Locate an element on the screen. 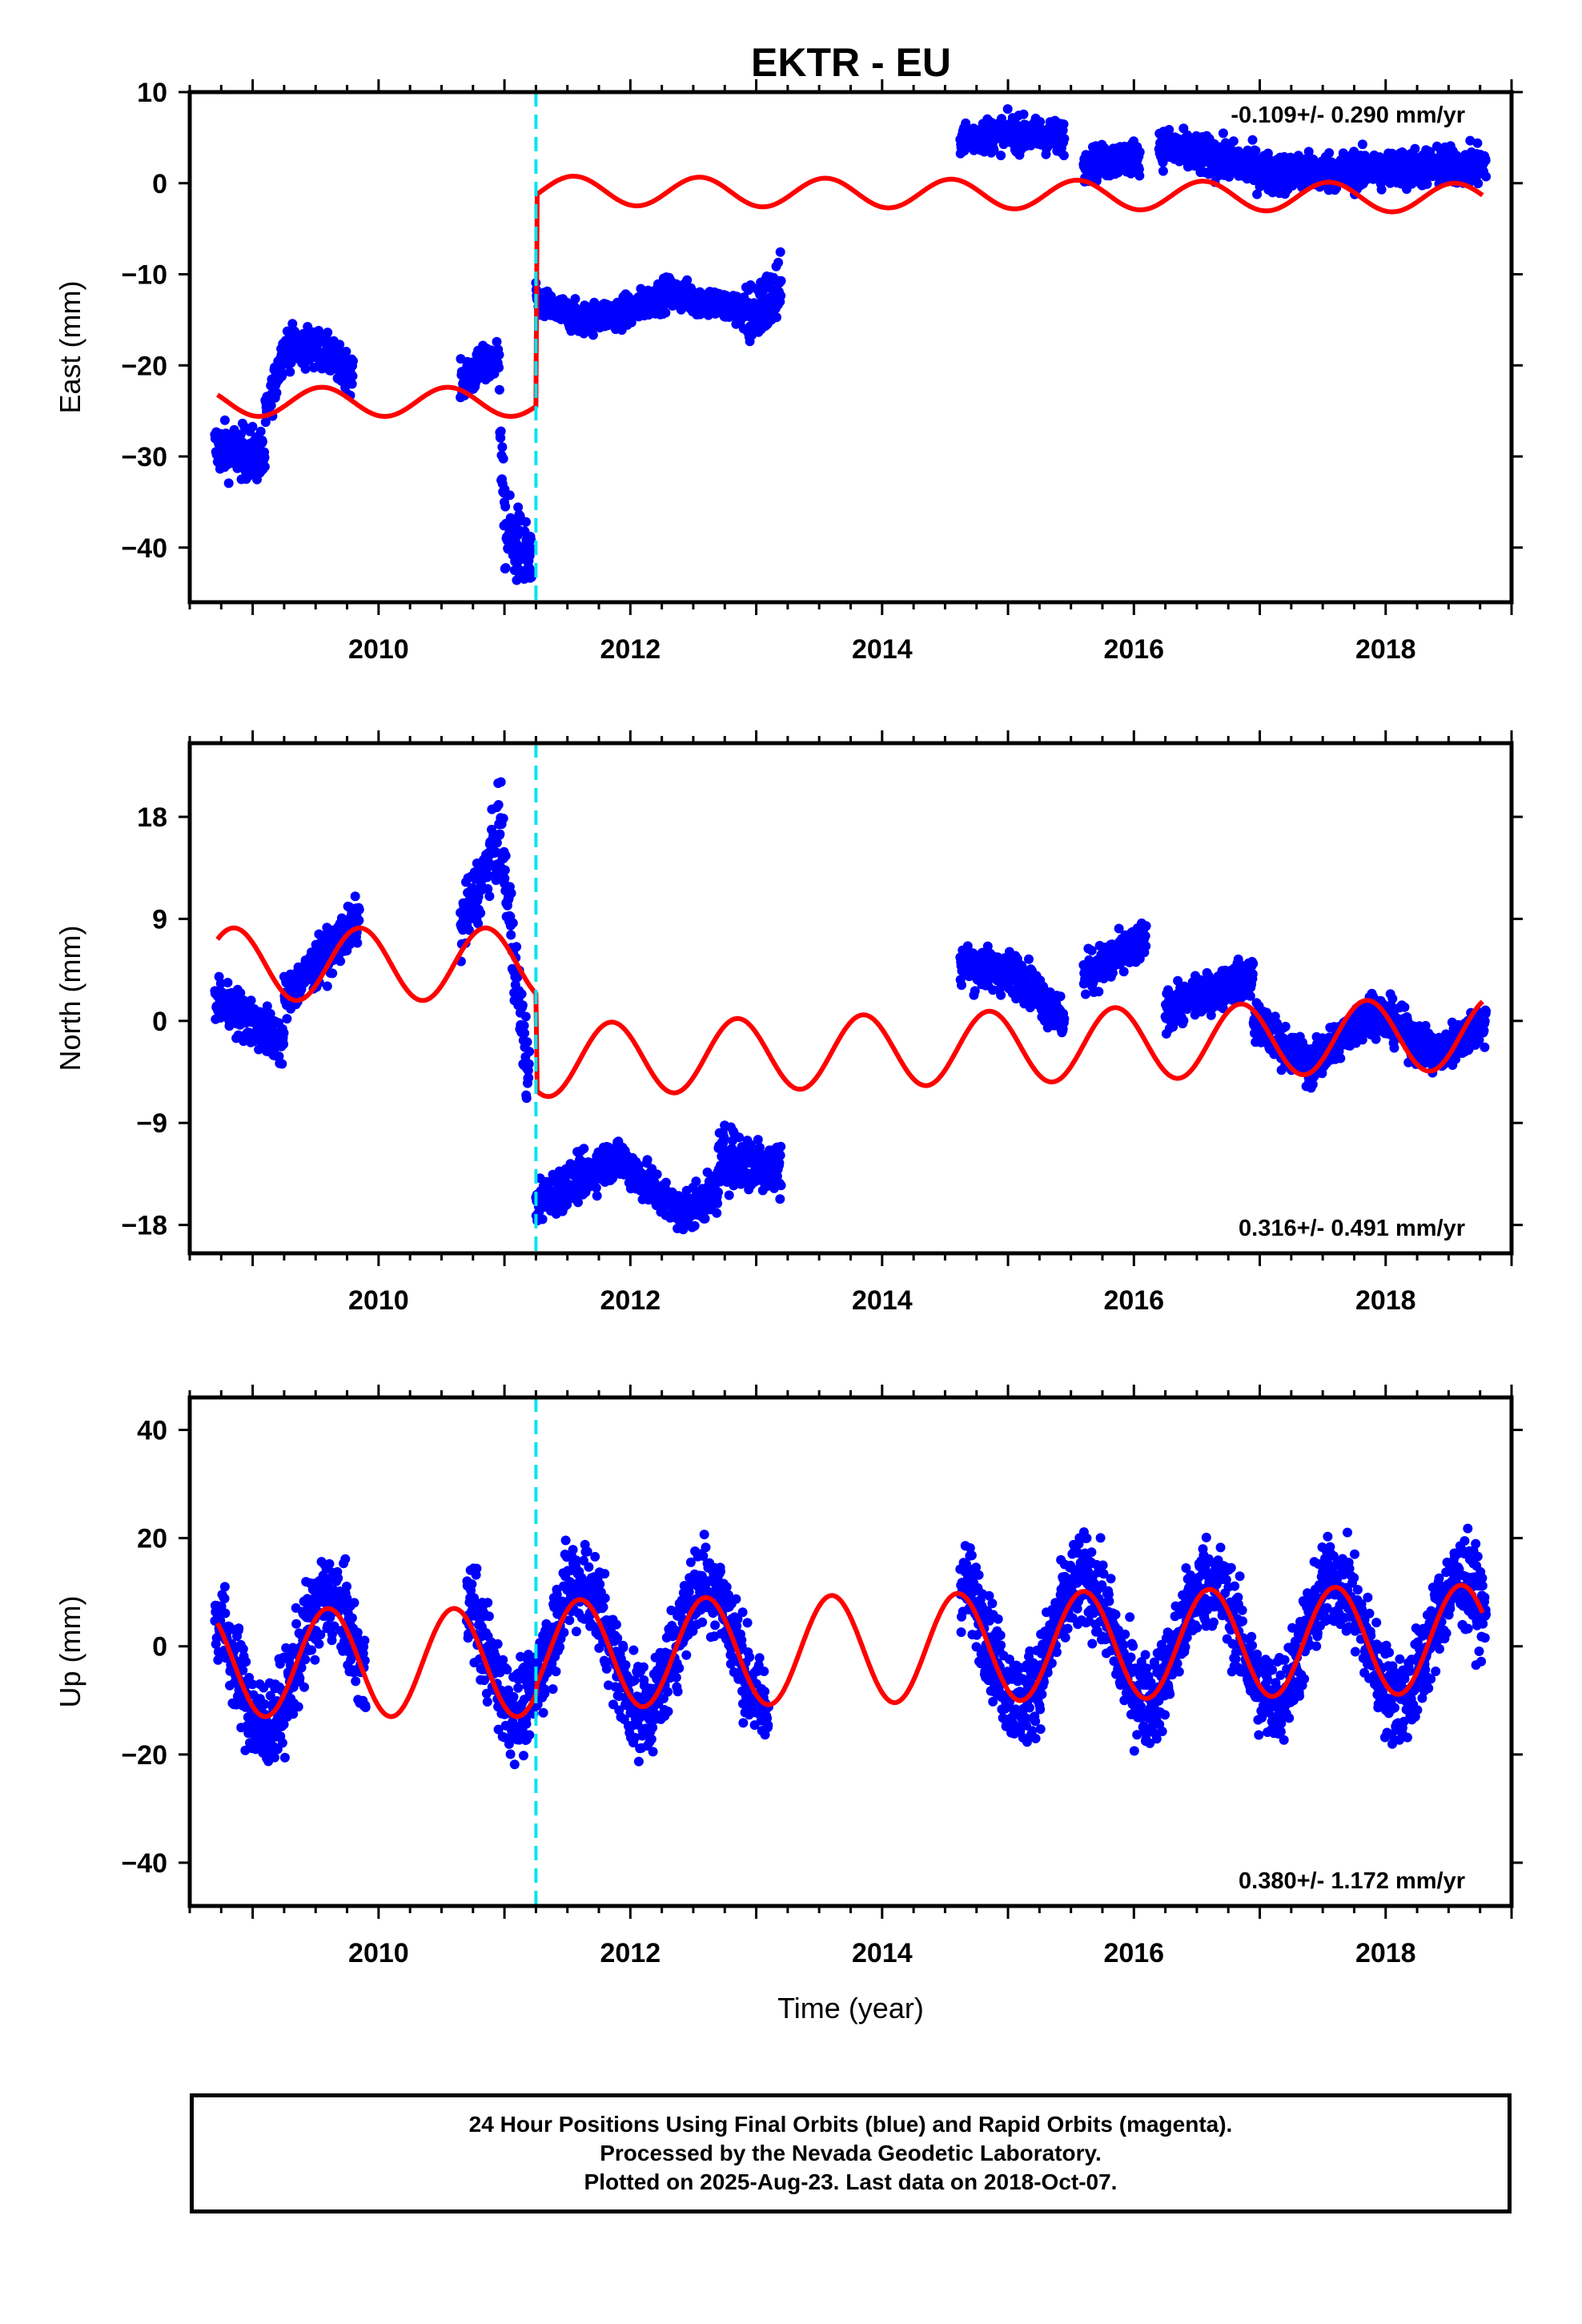 The height and width of the screenshot is (2324, 1582). y-tick-label: 0 is located at coordinates (159, 184).